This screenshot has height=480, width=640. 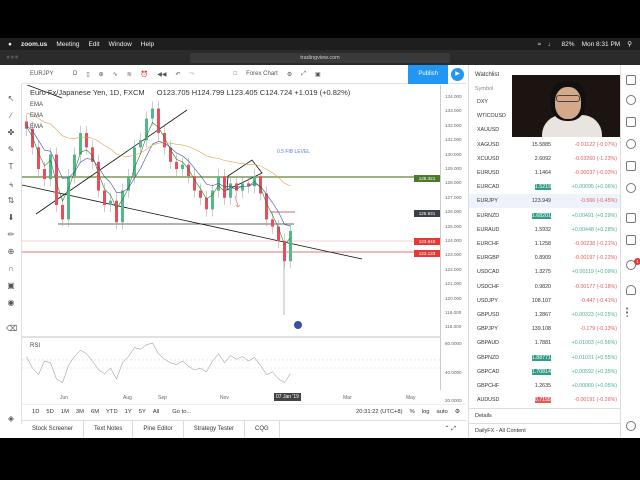 What do you see at coordinates (87, 92) in the screenshot?
I see `symbol-legend: Euro Fx/Japanese Yen, 1D, FXCM` at bounding box center [87, 92].